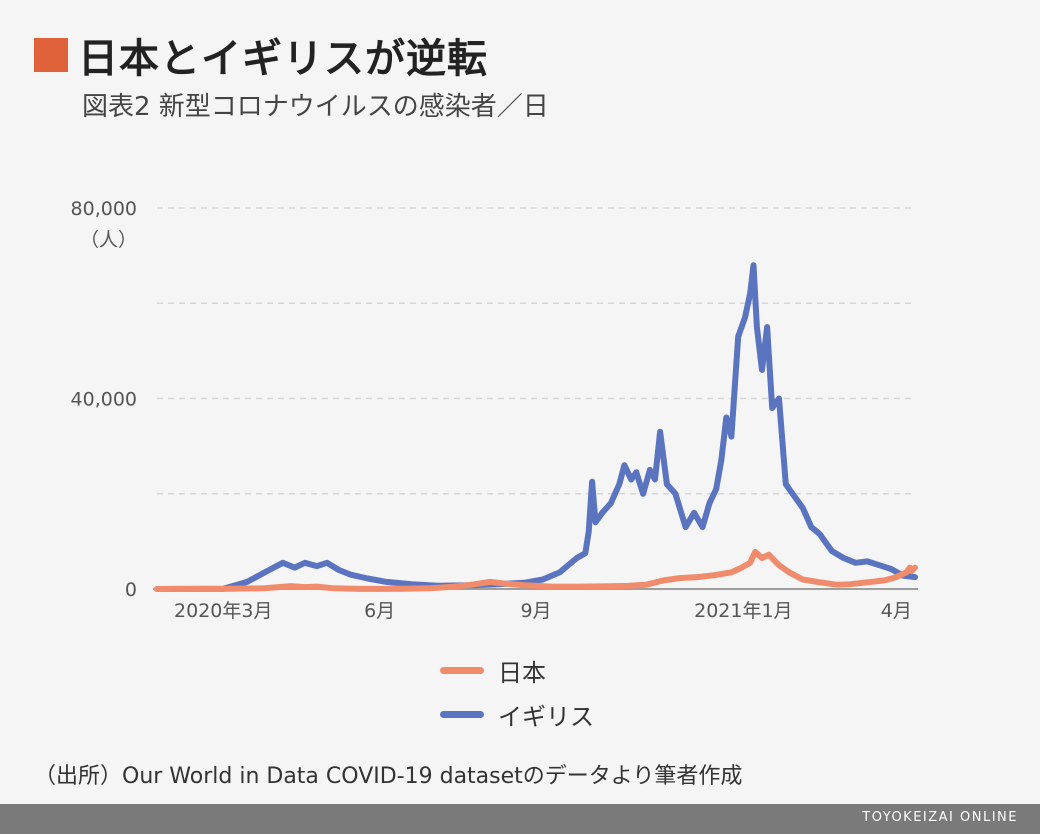 The image size is (1040, 834). What do you see at coordinates (546, 716) in the screenshot?
I see `legend-label-uk: イギリス` at bounding box center [546, 716].